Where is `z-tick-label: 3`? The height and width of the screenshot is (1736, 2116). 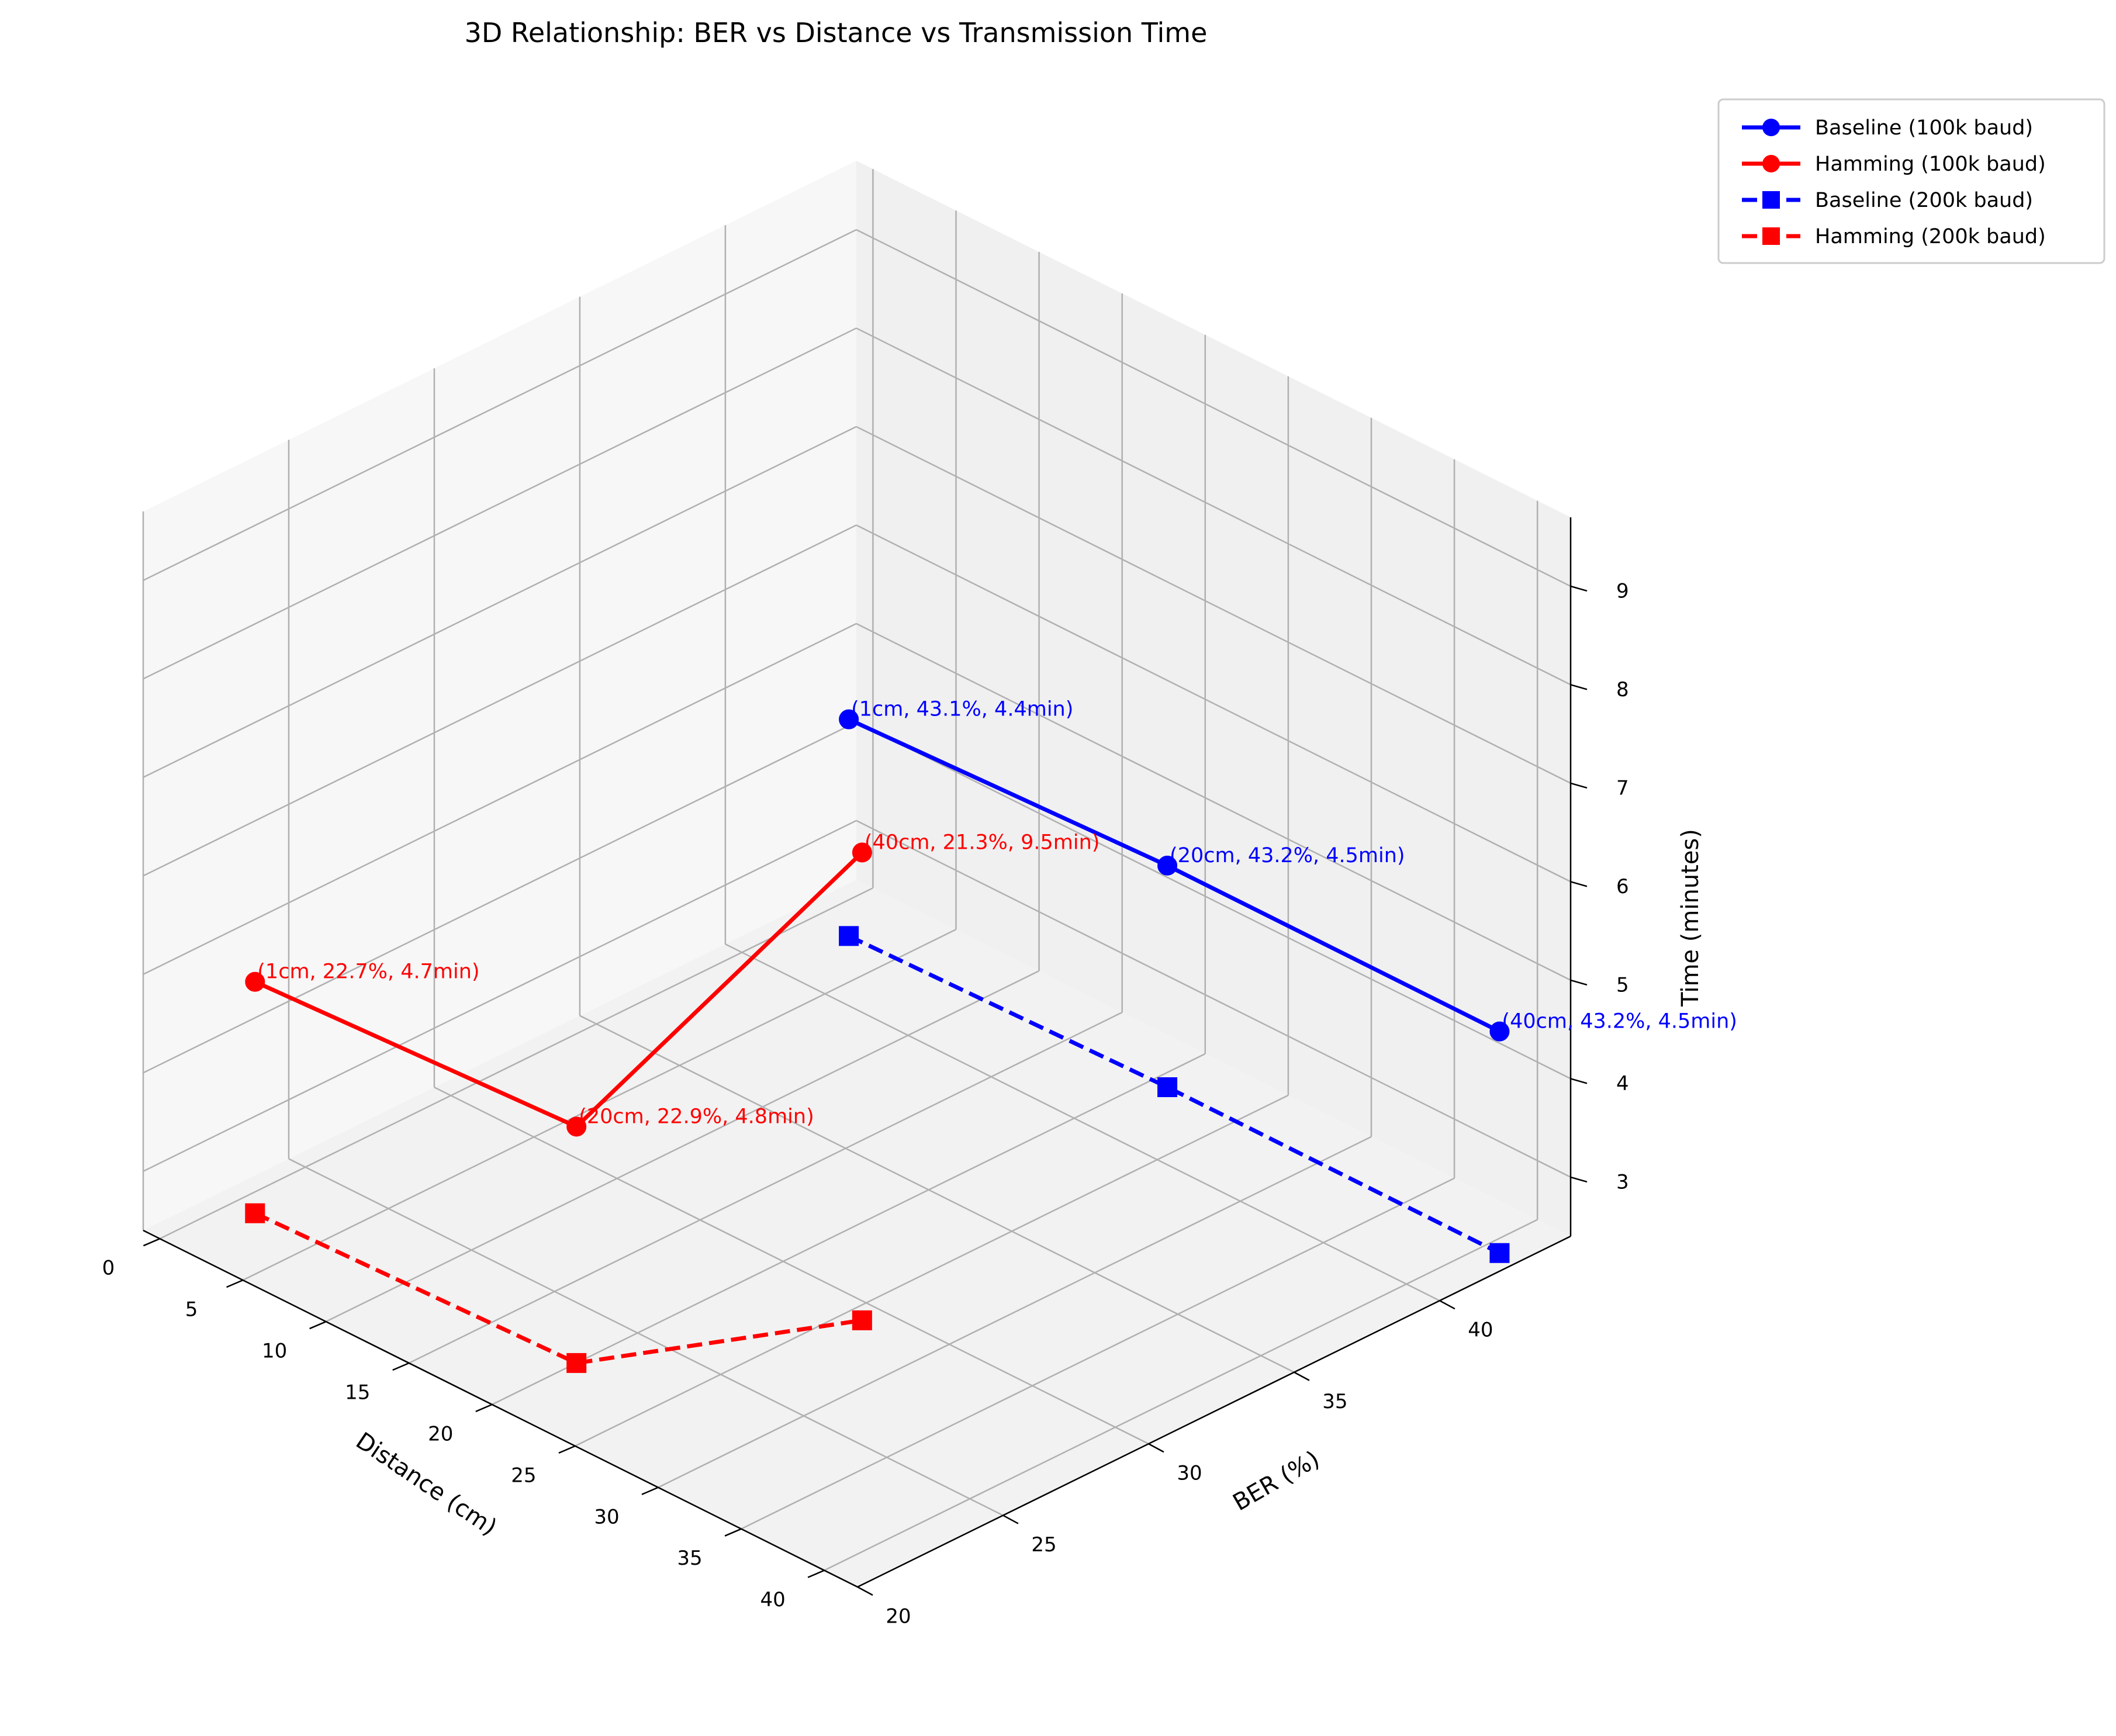
z-tick-label: 3 is located at coordinates (1622, 1182).